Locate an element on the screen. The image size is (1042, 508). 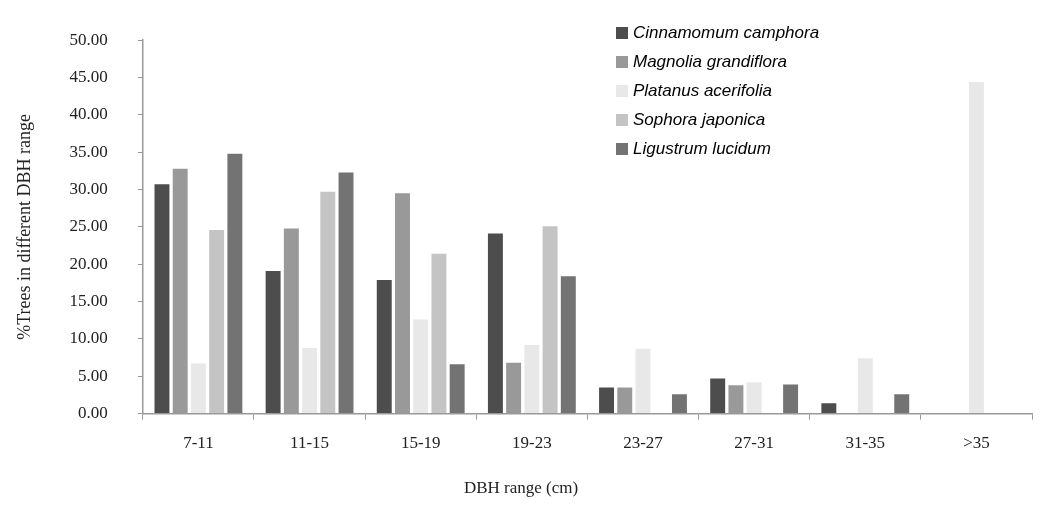
x-tick-label: 31-35 is located at coordinates (865, 443).